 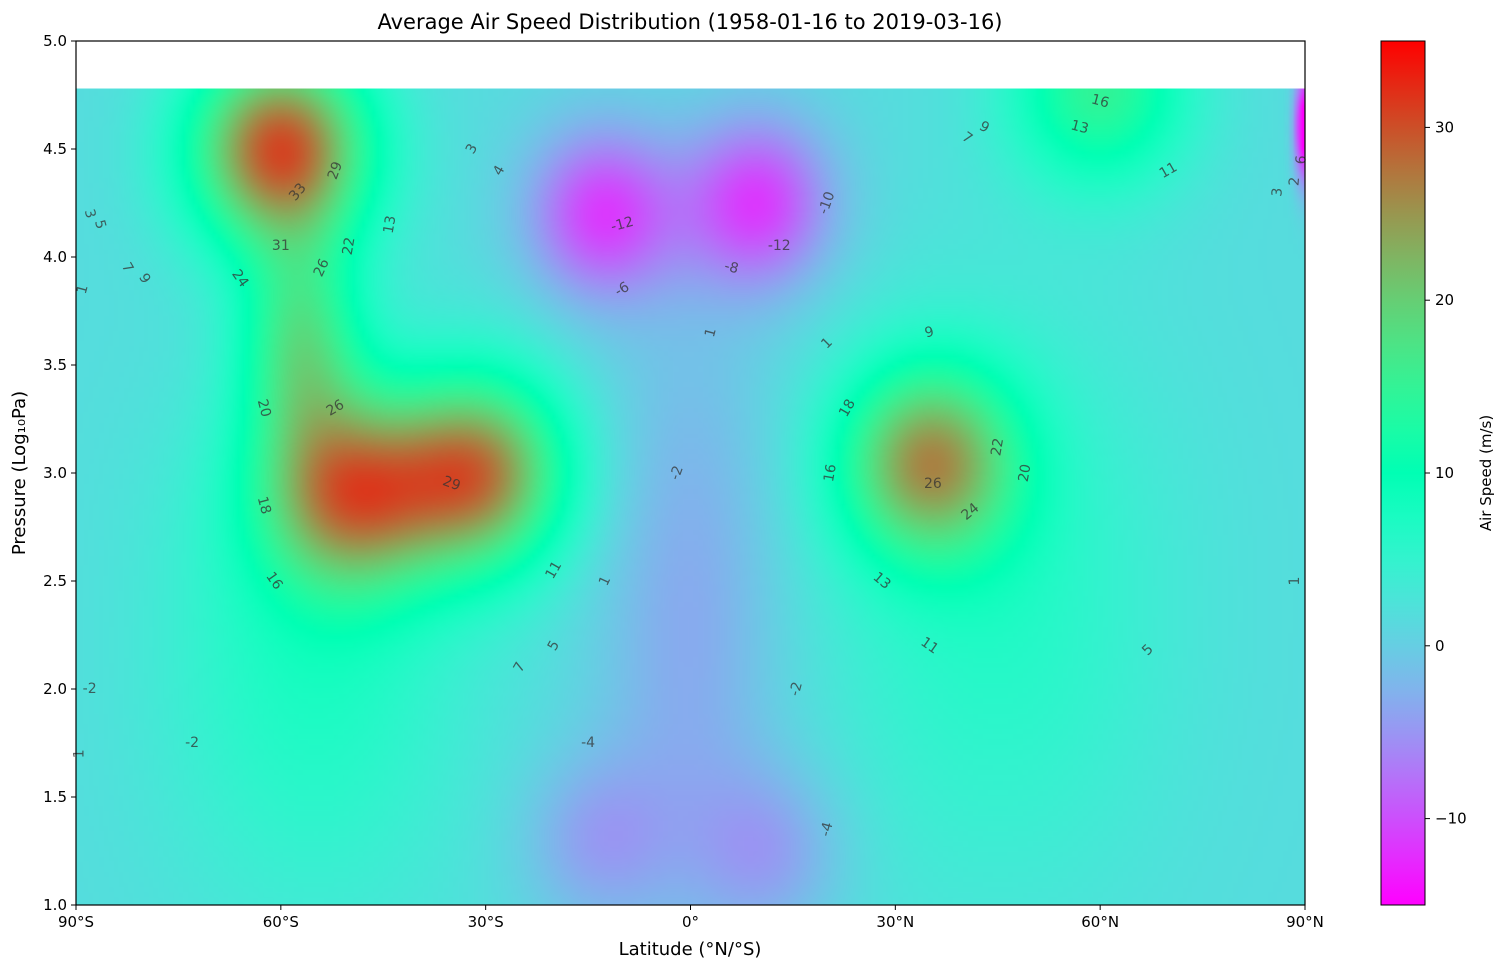 I want to click on y-tick-label: 4.0, so click(x=55, y=257).